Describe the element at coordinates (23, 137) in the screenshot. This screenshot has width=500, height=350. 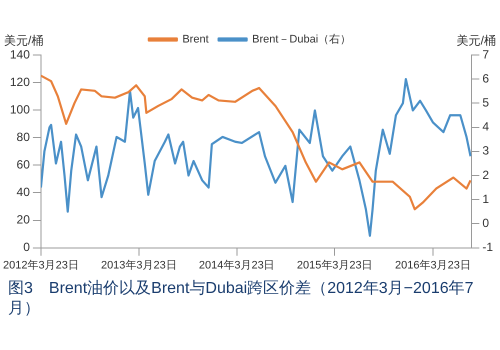
I see `y-tick-label: 80` at that location.